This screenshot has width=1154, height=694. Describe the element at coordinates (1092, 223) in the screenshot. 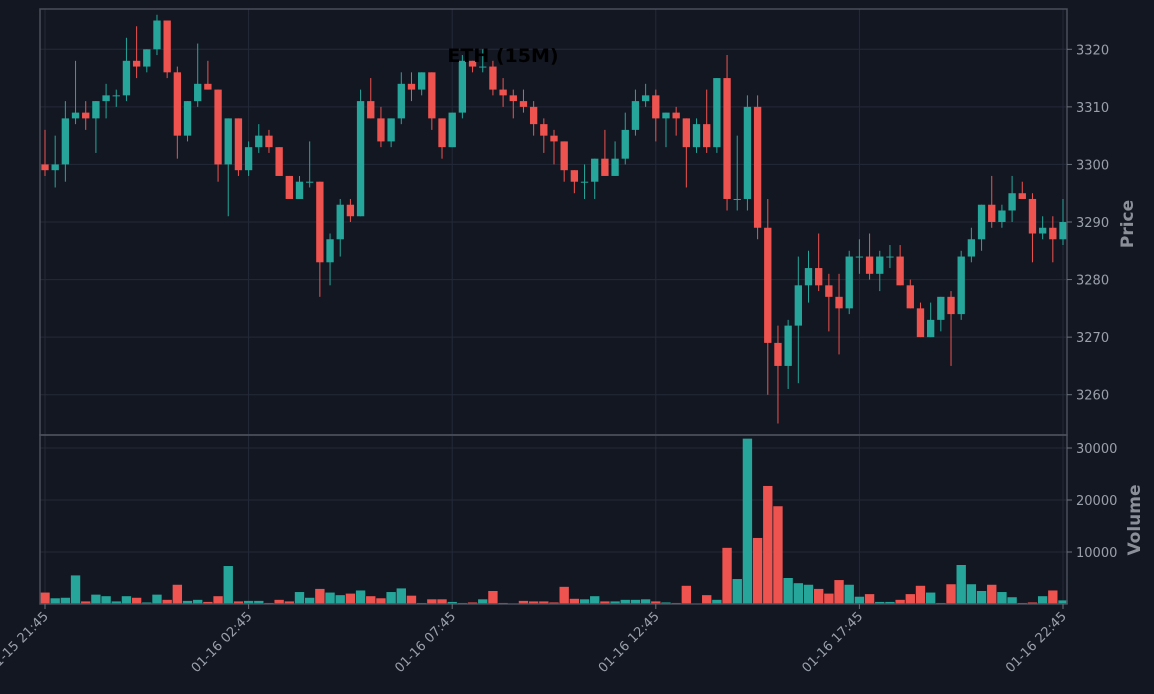

I see `price-tick-label: 3290` at that location.